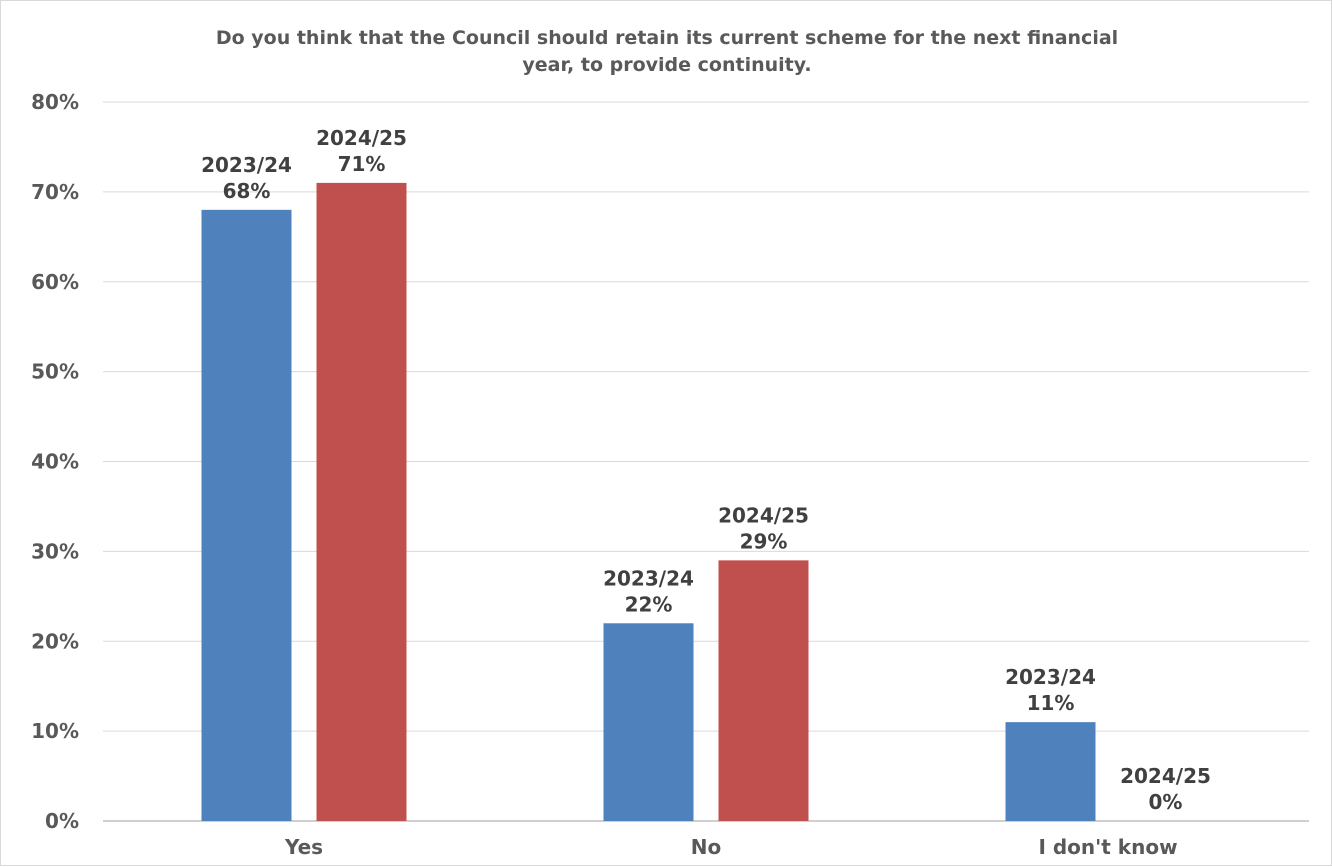 The width and height of the screenshot is (1332, 867). I want to click on x-category-label: I don't know, so click(1107, 847).